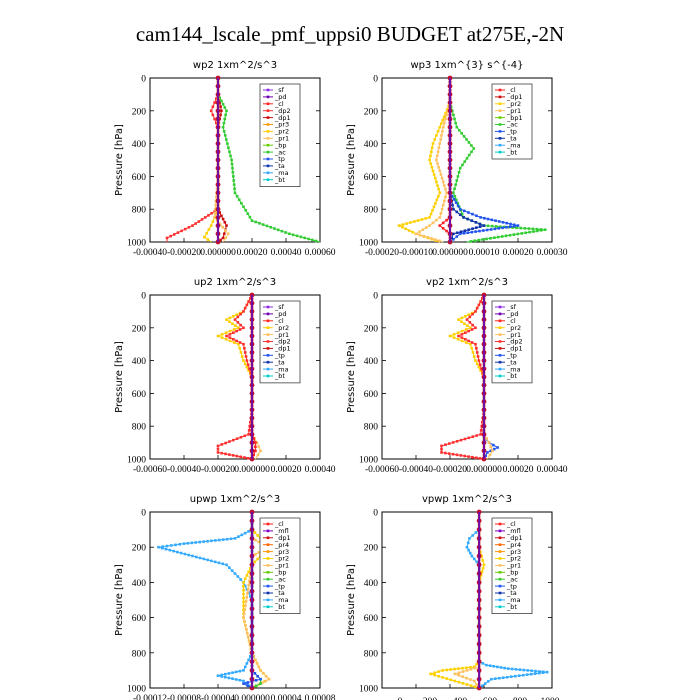 The height and width of the screenshot is (700, 700). What do you see at coordinates (282, 118) in the screenshot?
I see `legend-label: _dp1` at bounding box center [282, 118].